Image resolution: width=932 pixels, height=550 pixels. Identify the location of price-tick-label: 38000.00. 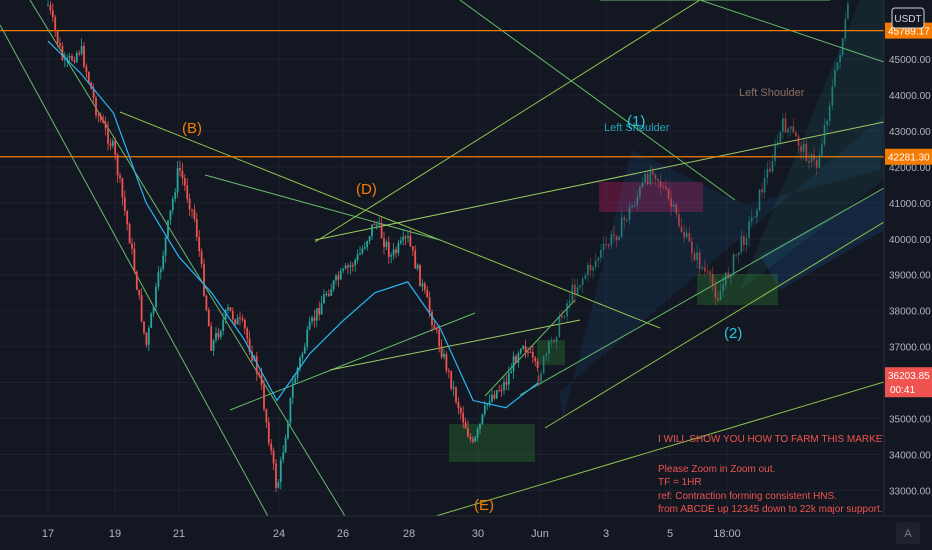
(910, 312).